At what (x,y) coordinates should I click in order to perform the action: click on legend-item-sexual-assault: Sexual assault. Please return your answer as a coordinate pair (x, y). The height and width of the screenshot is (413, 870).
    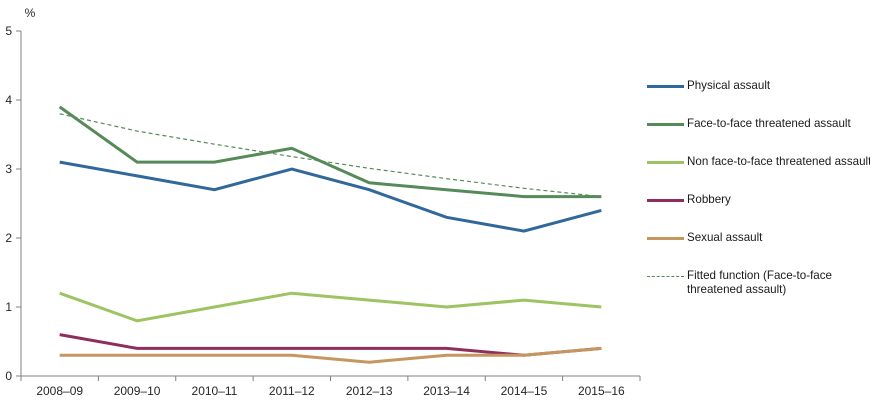
    Looking at the image, I should click on (758, 238).